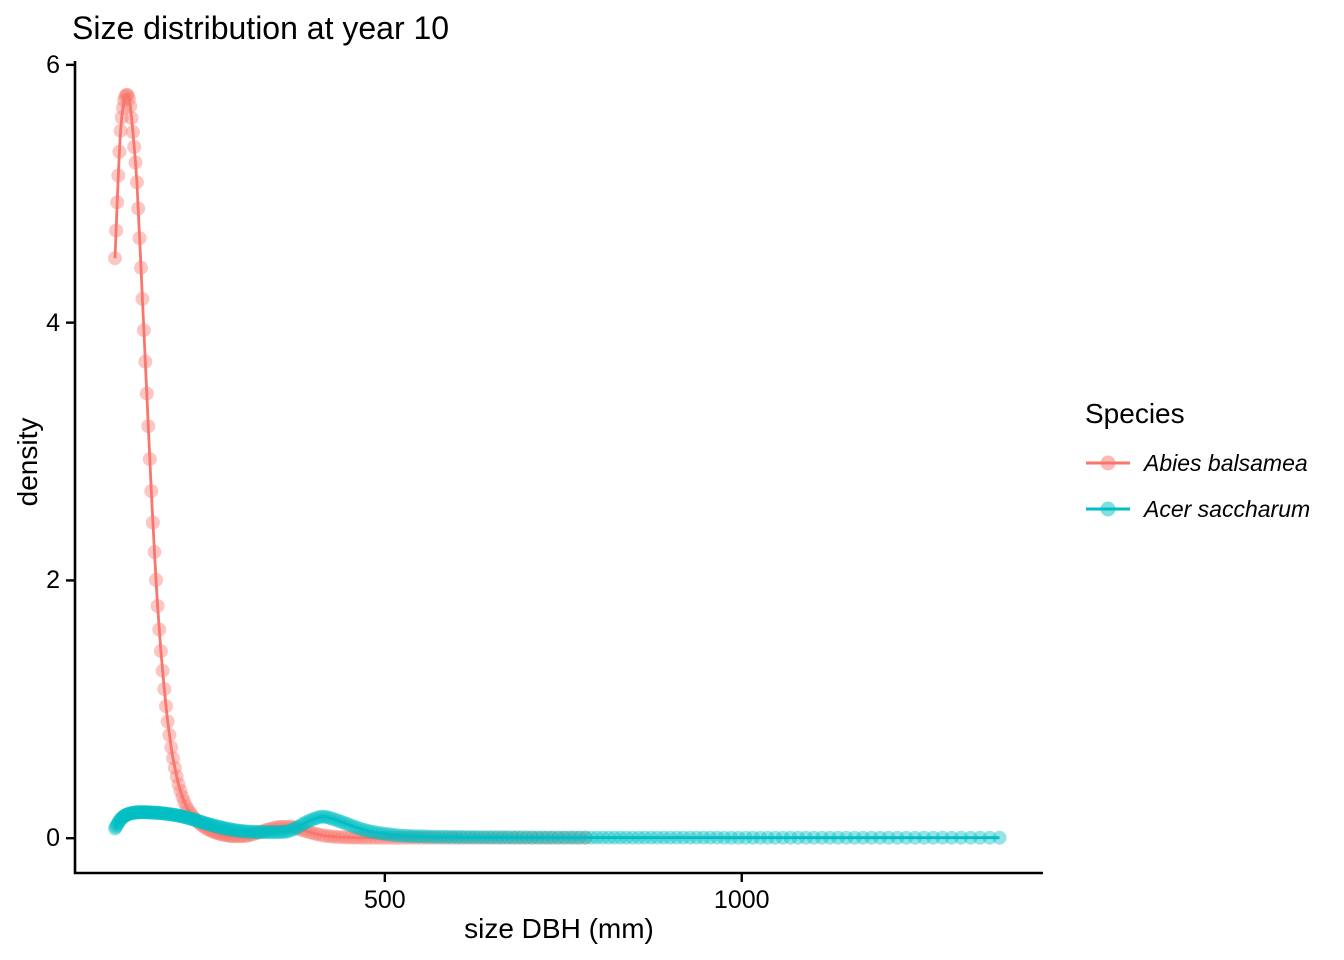 The image size is (1344, 960). I want to click on acer-saccharum-points, so click(557, 825).